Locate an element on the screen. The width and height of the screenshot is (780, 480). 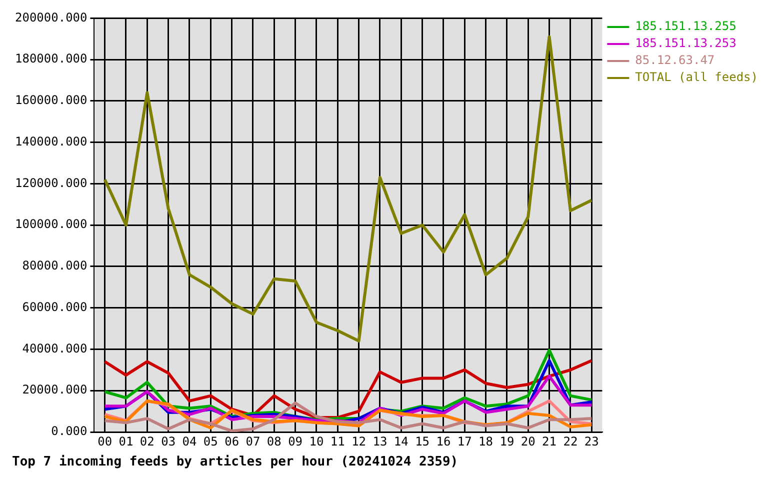
y-tick-label: 0.000 is located at coordinates (69, 431).